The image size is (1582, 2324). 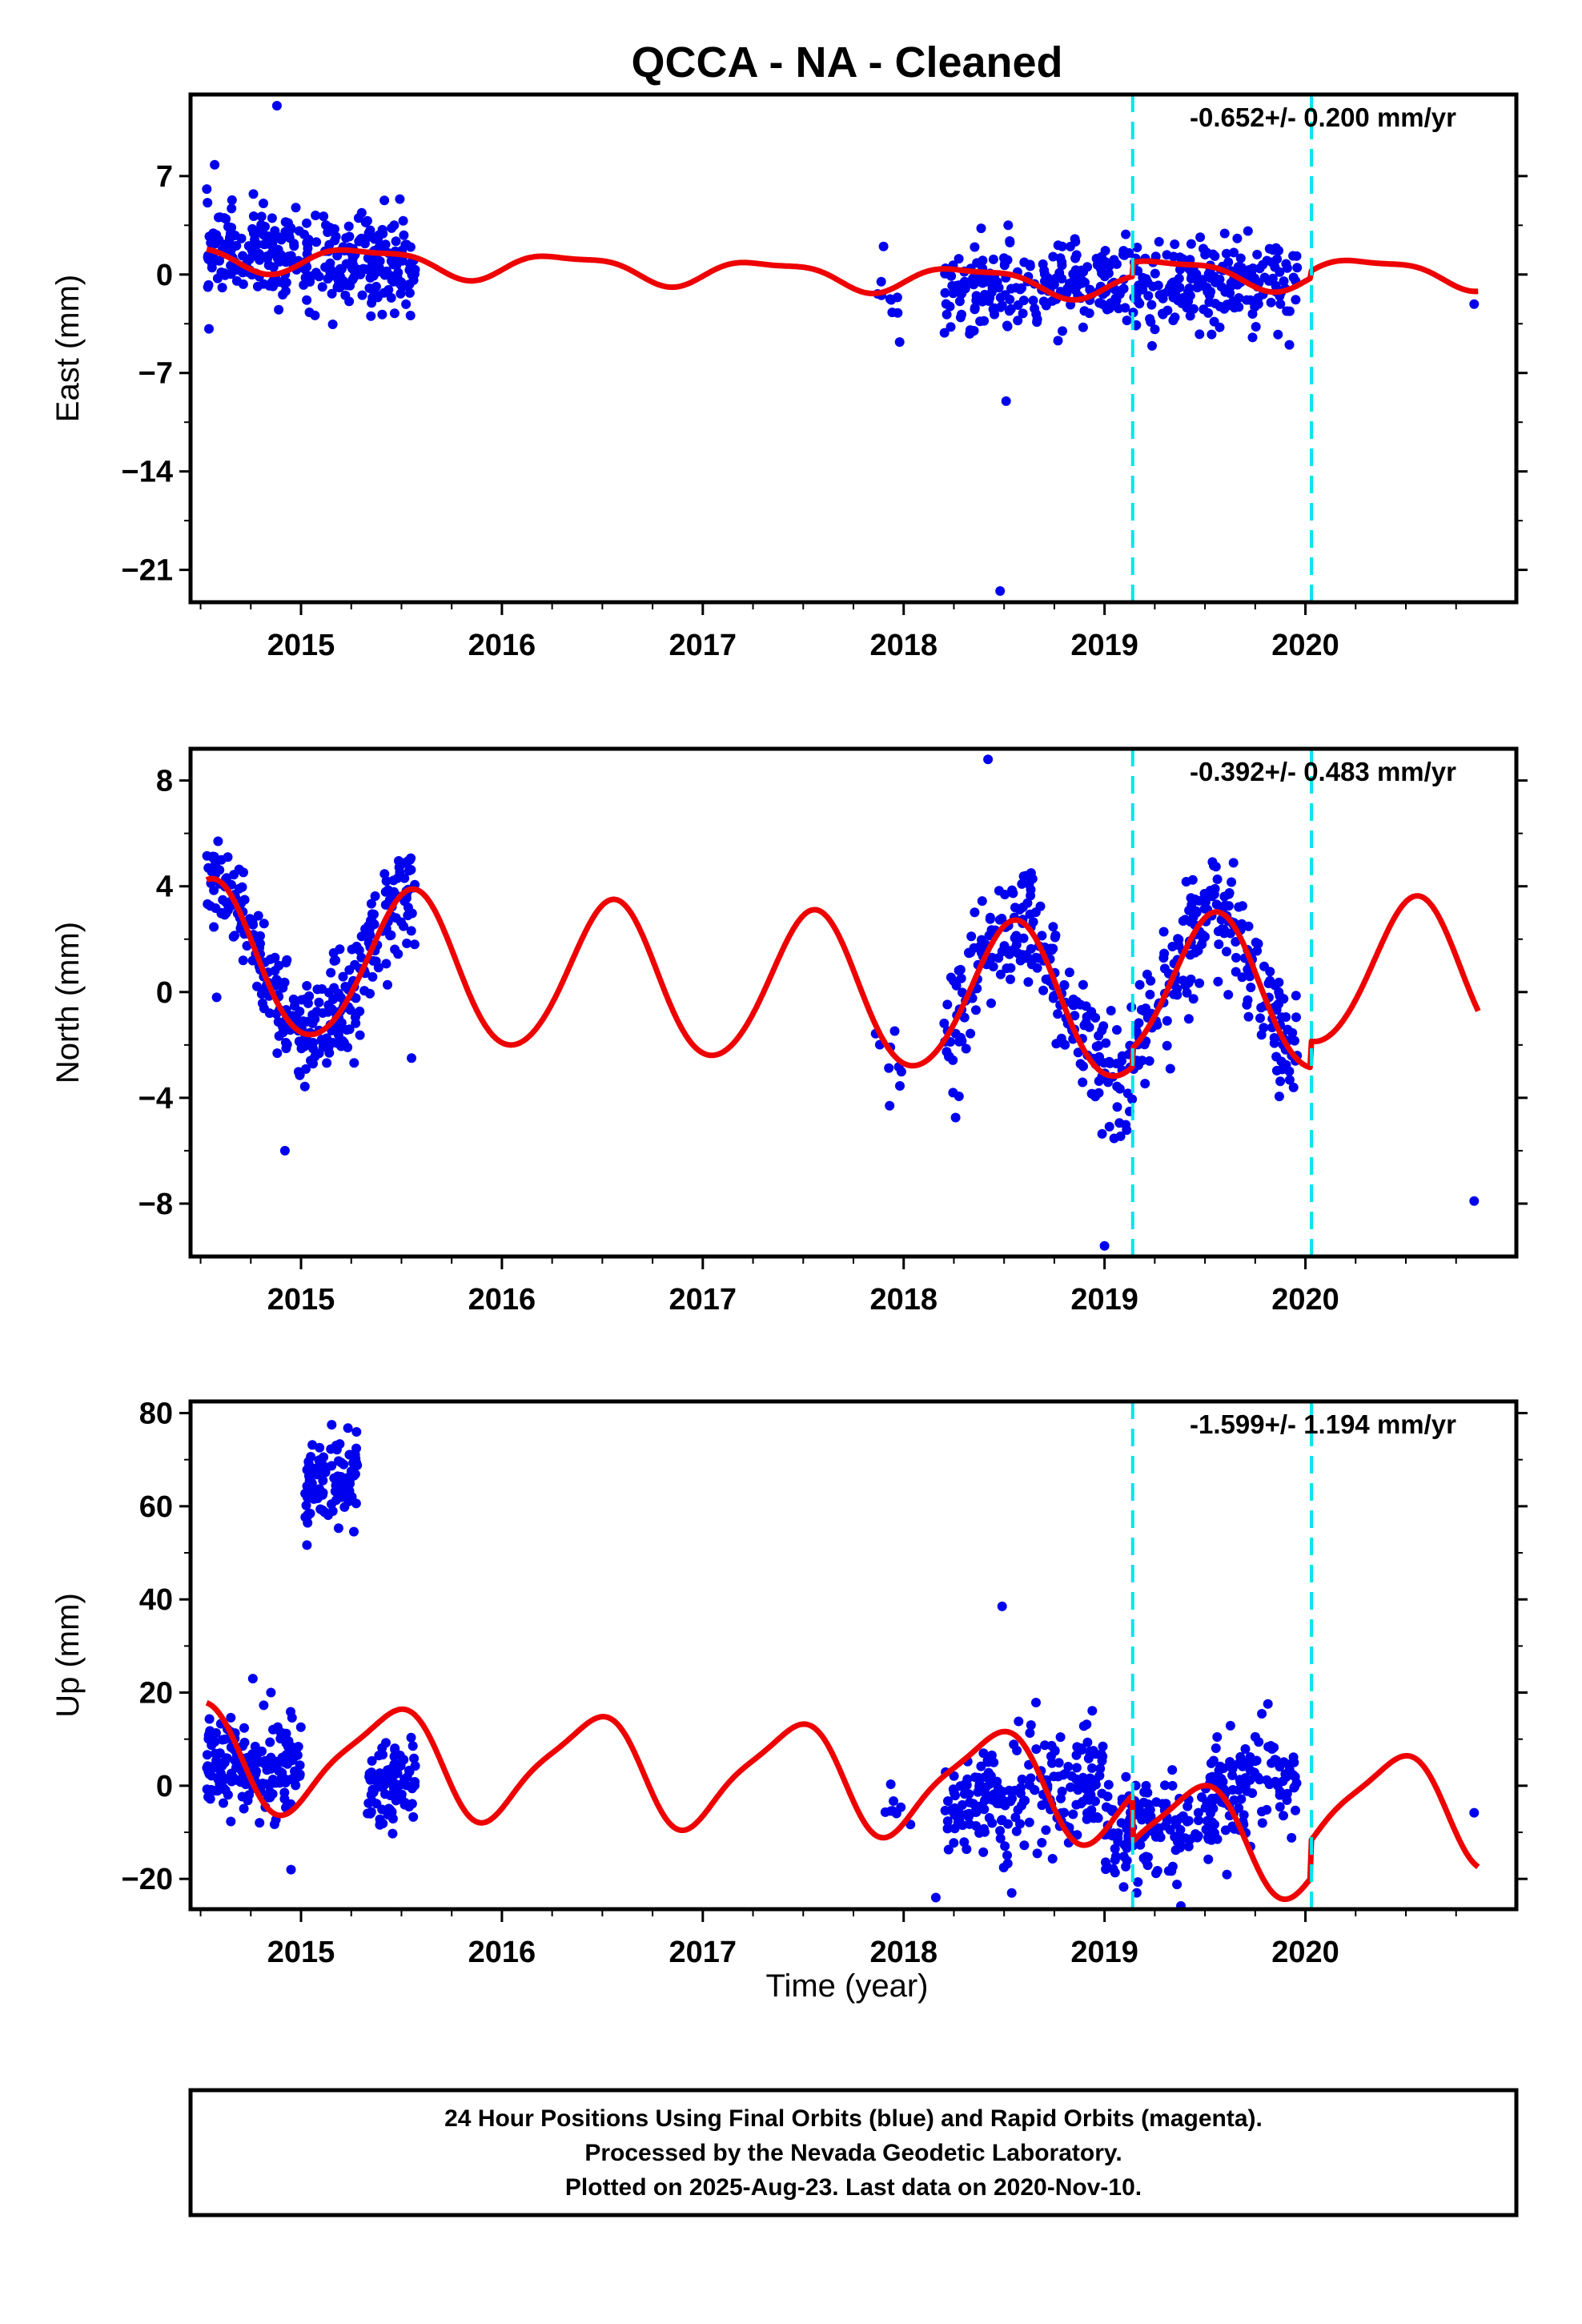 What do you see at coordinates (156, 1507) in the screenshot?
I see `up-y-tick-label: 60` at bounding box center [156, 1507].